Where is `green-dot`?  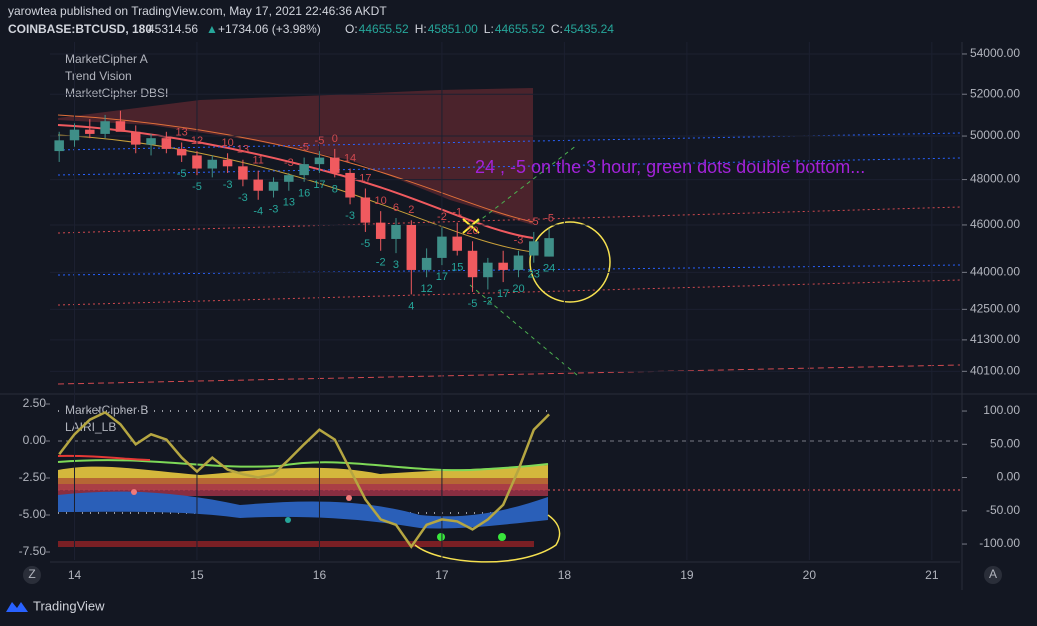
green-dot is located at coordinates (288, 520).